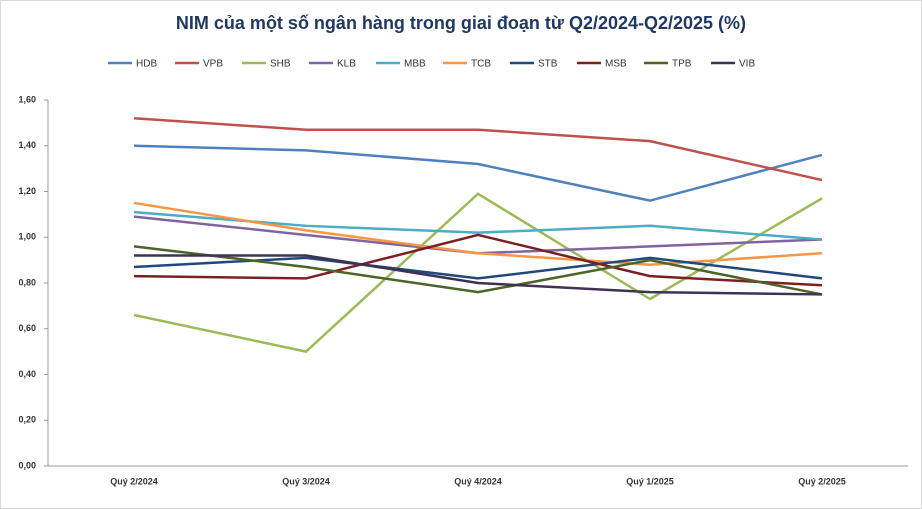  Describe the element at coordinates (27, 237) in the screenshot. I see `y-tick-label: 1,00` at that location.